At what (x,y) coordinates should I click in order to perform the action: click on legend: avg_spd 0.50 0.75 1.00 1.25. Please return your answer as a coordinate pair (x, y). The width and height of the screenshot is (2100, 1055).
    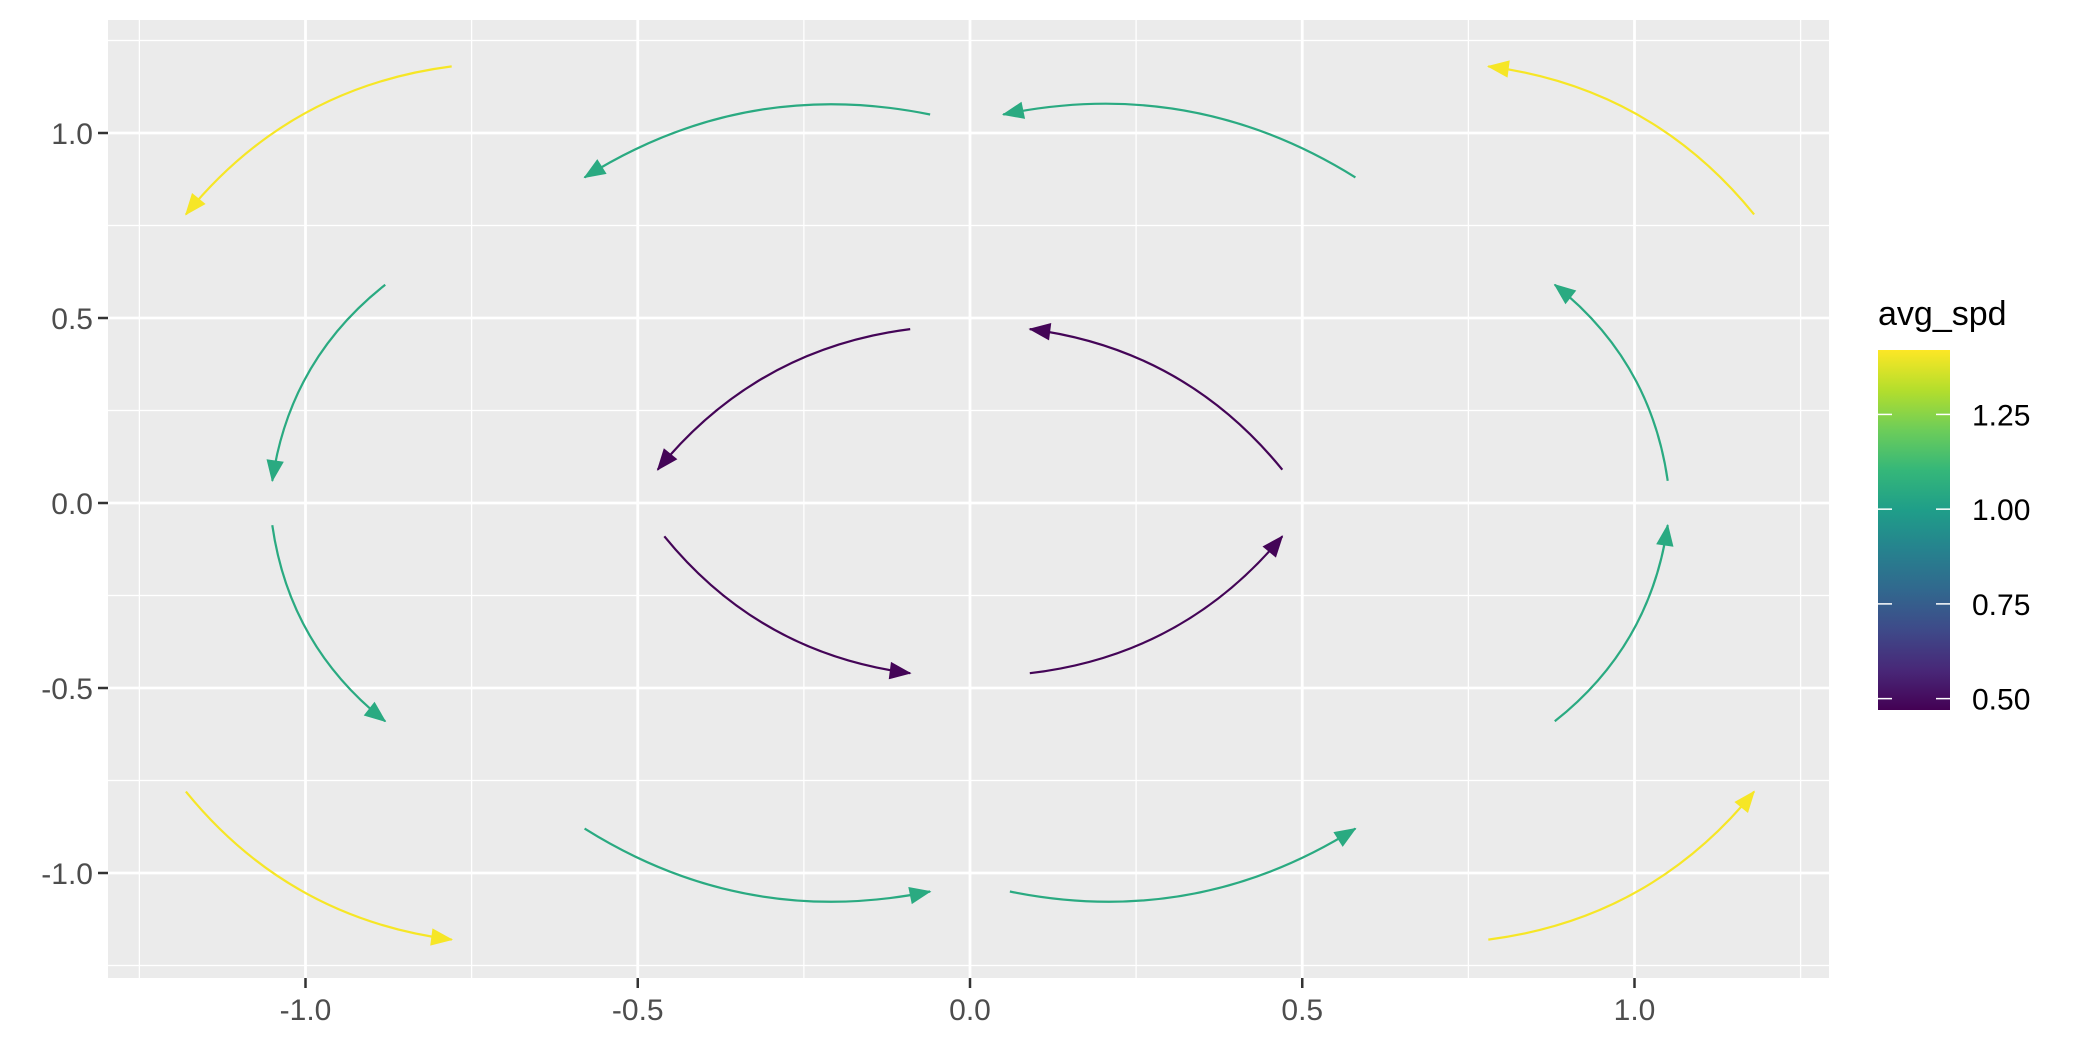
    Looking at the image, I should click on (1954, 506).